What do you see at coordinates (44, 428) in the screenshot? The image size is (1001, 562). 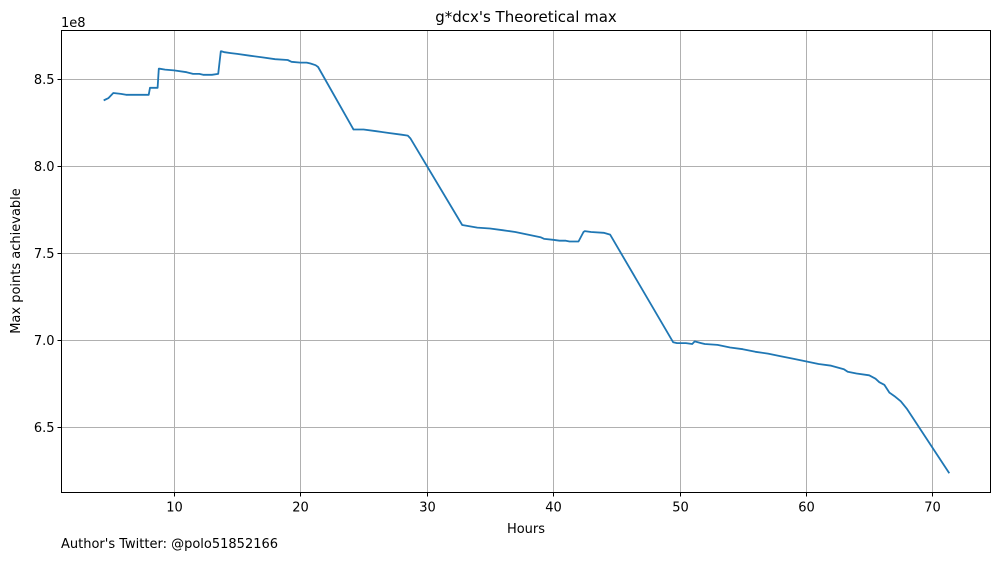 I see `y-tick-label: 6.5` at bounding box center [44, 428].